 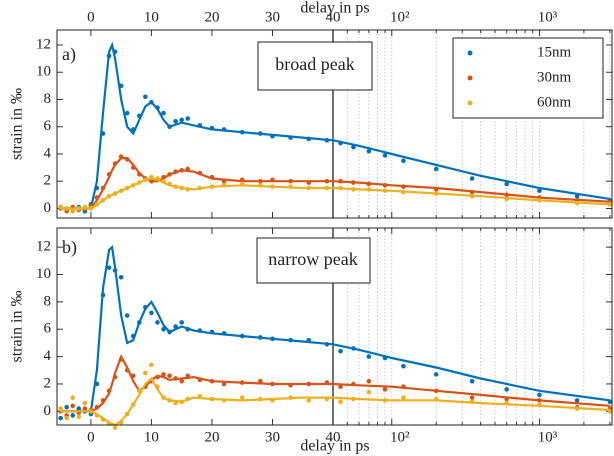 I want to click on y-axis-label: strain in ‰, so click(x=17, y=327).